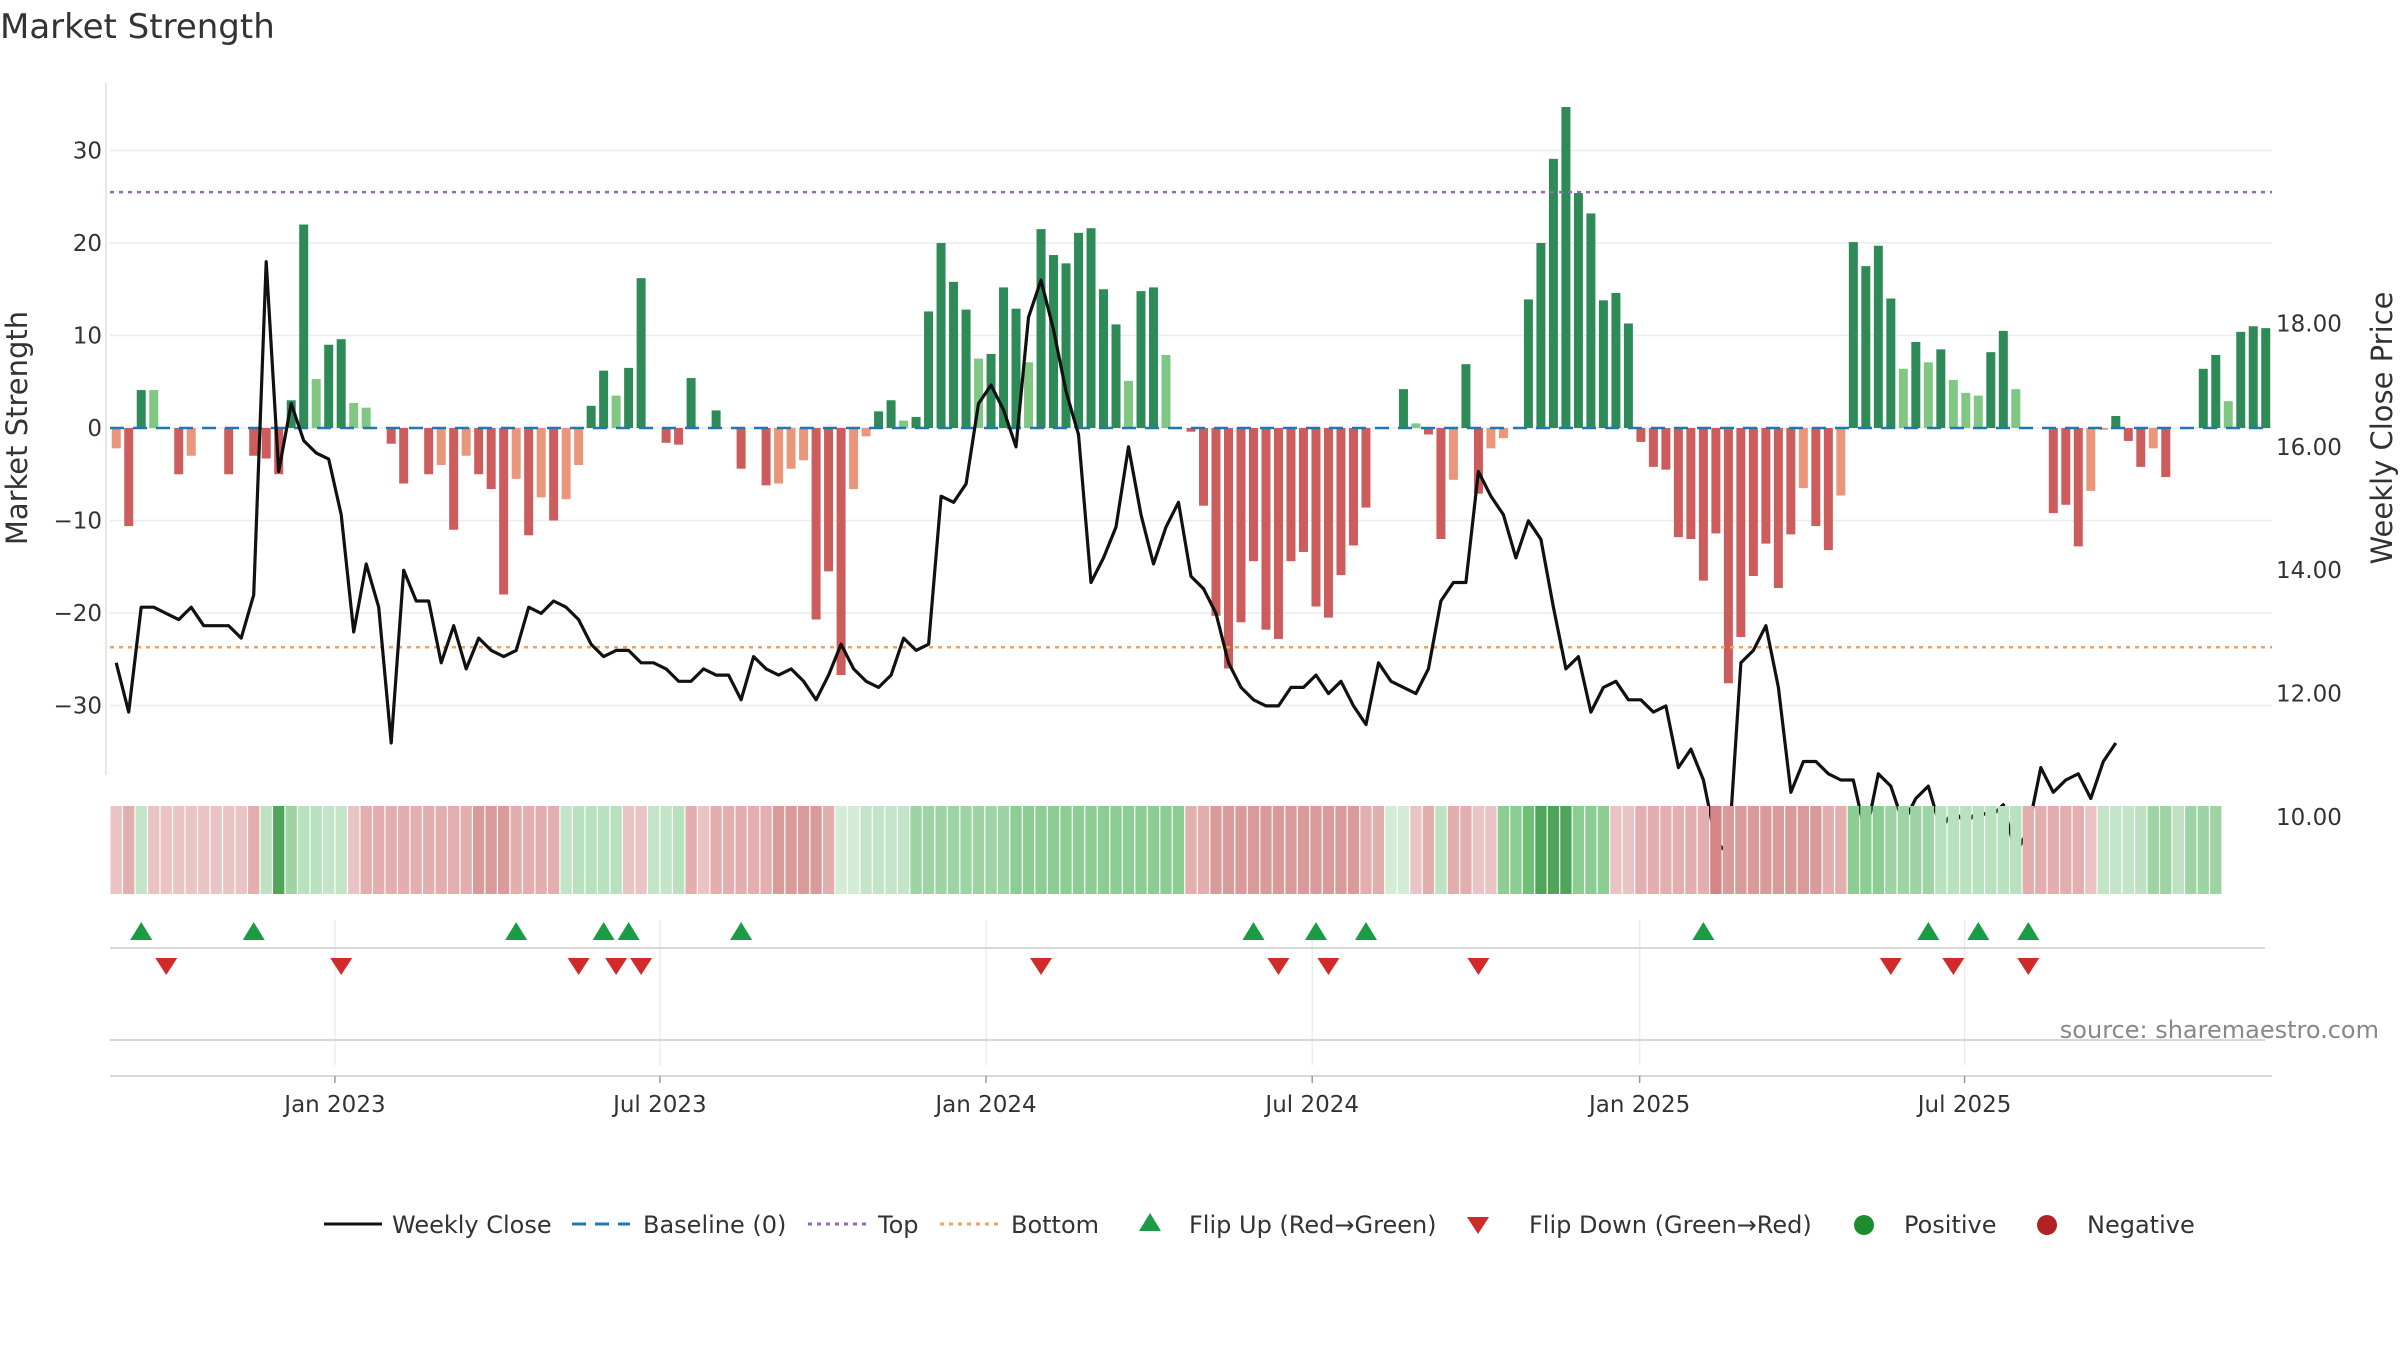  I want to click on y-tick-label: 10, so click(87, 337).